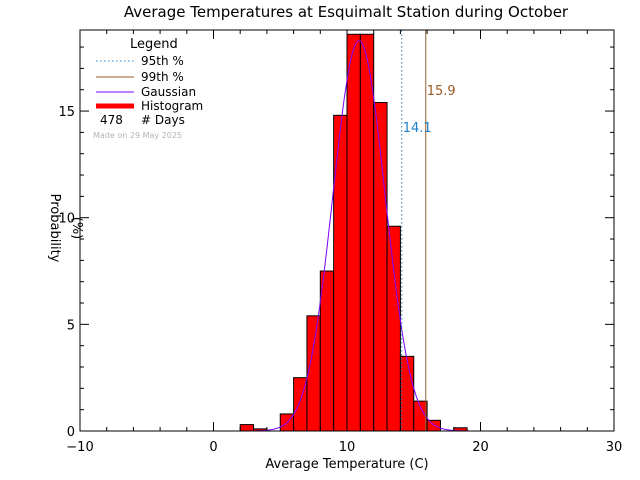 The image size is (640, 480). Describe the element at coordinates (79, 447) in the screenshot. I see `x-tick-label: −10` at that location.